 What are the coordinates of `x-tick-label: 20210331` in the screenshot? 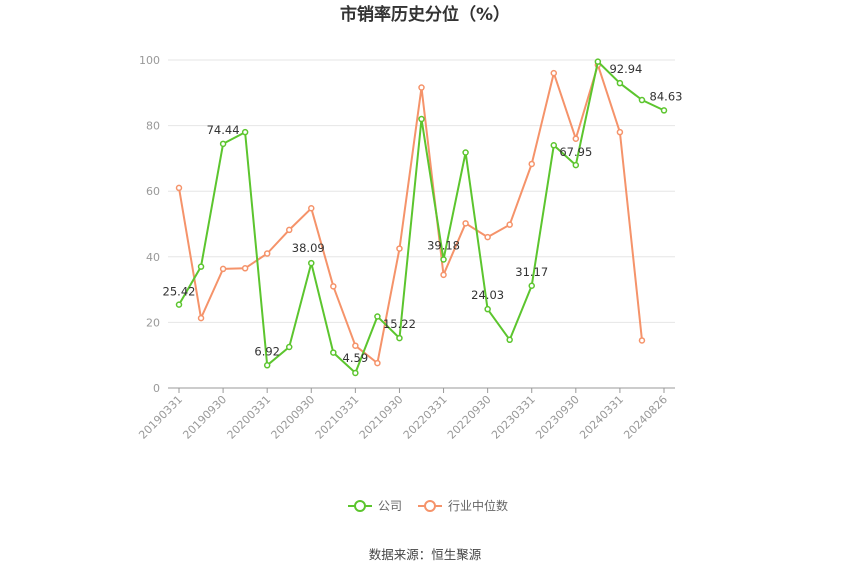 It's located at (337, 417).